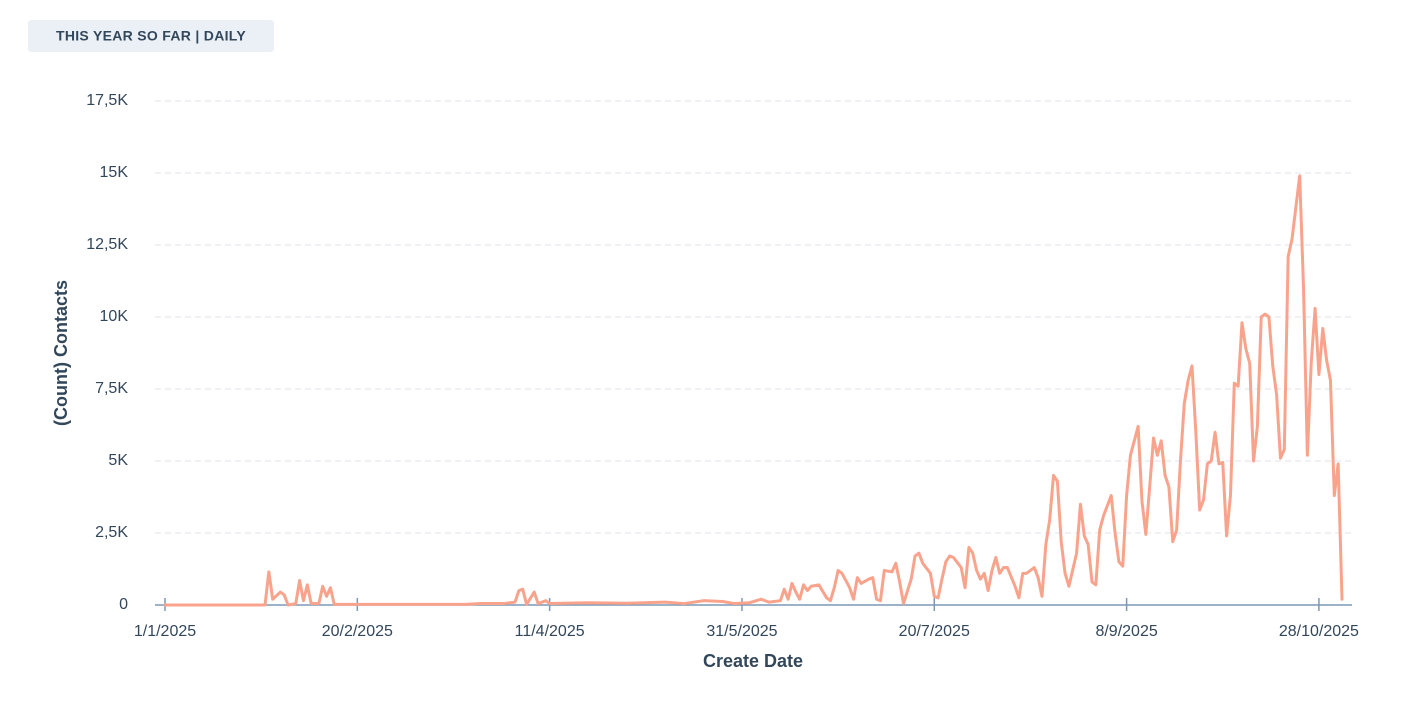 The image size is (1406, 705). What do you see at coordinates (1319, 631) in the screenshot?
I see `x-tick-label: 28/10/2025` at bounding box center [1319, 631].